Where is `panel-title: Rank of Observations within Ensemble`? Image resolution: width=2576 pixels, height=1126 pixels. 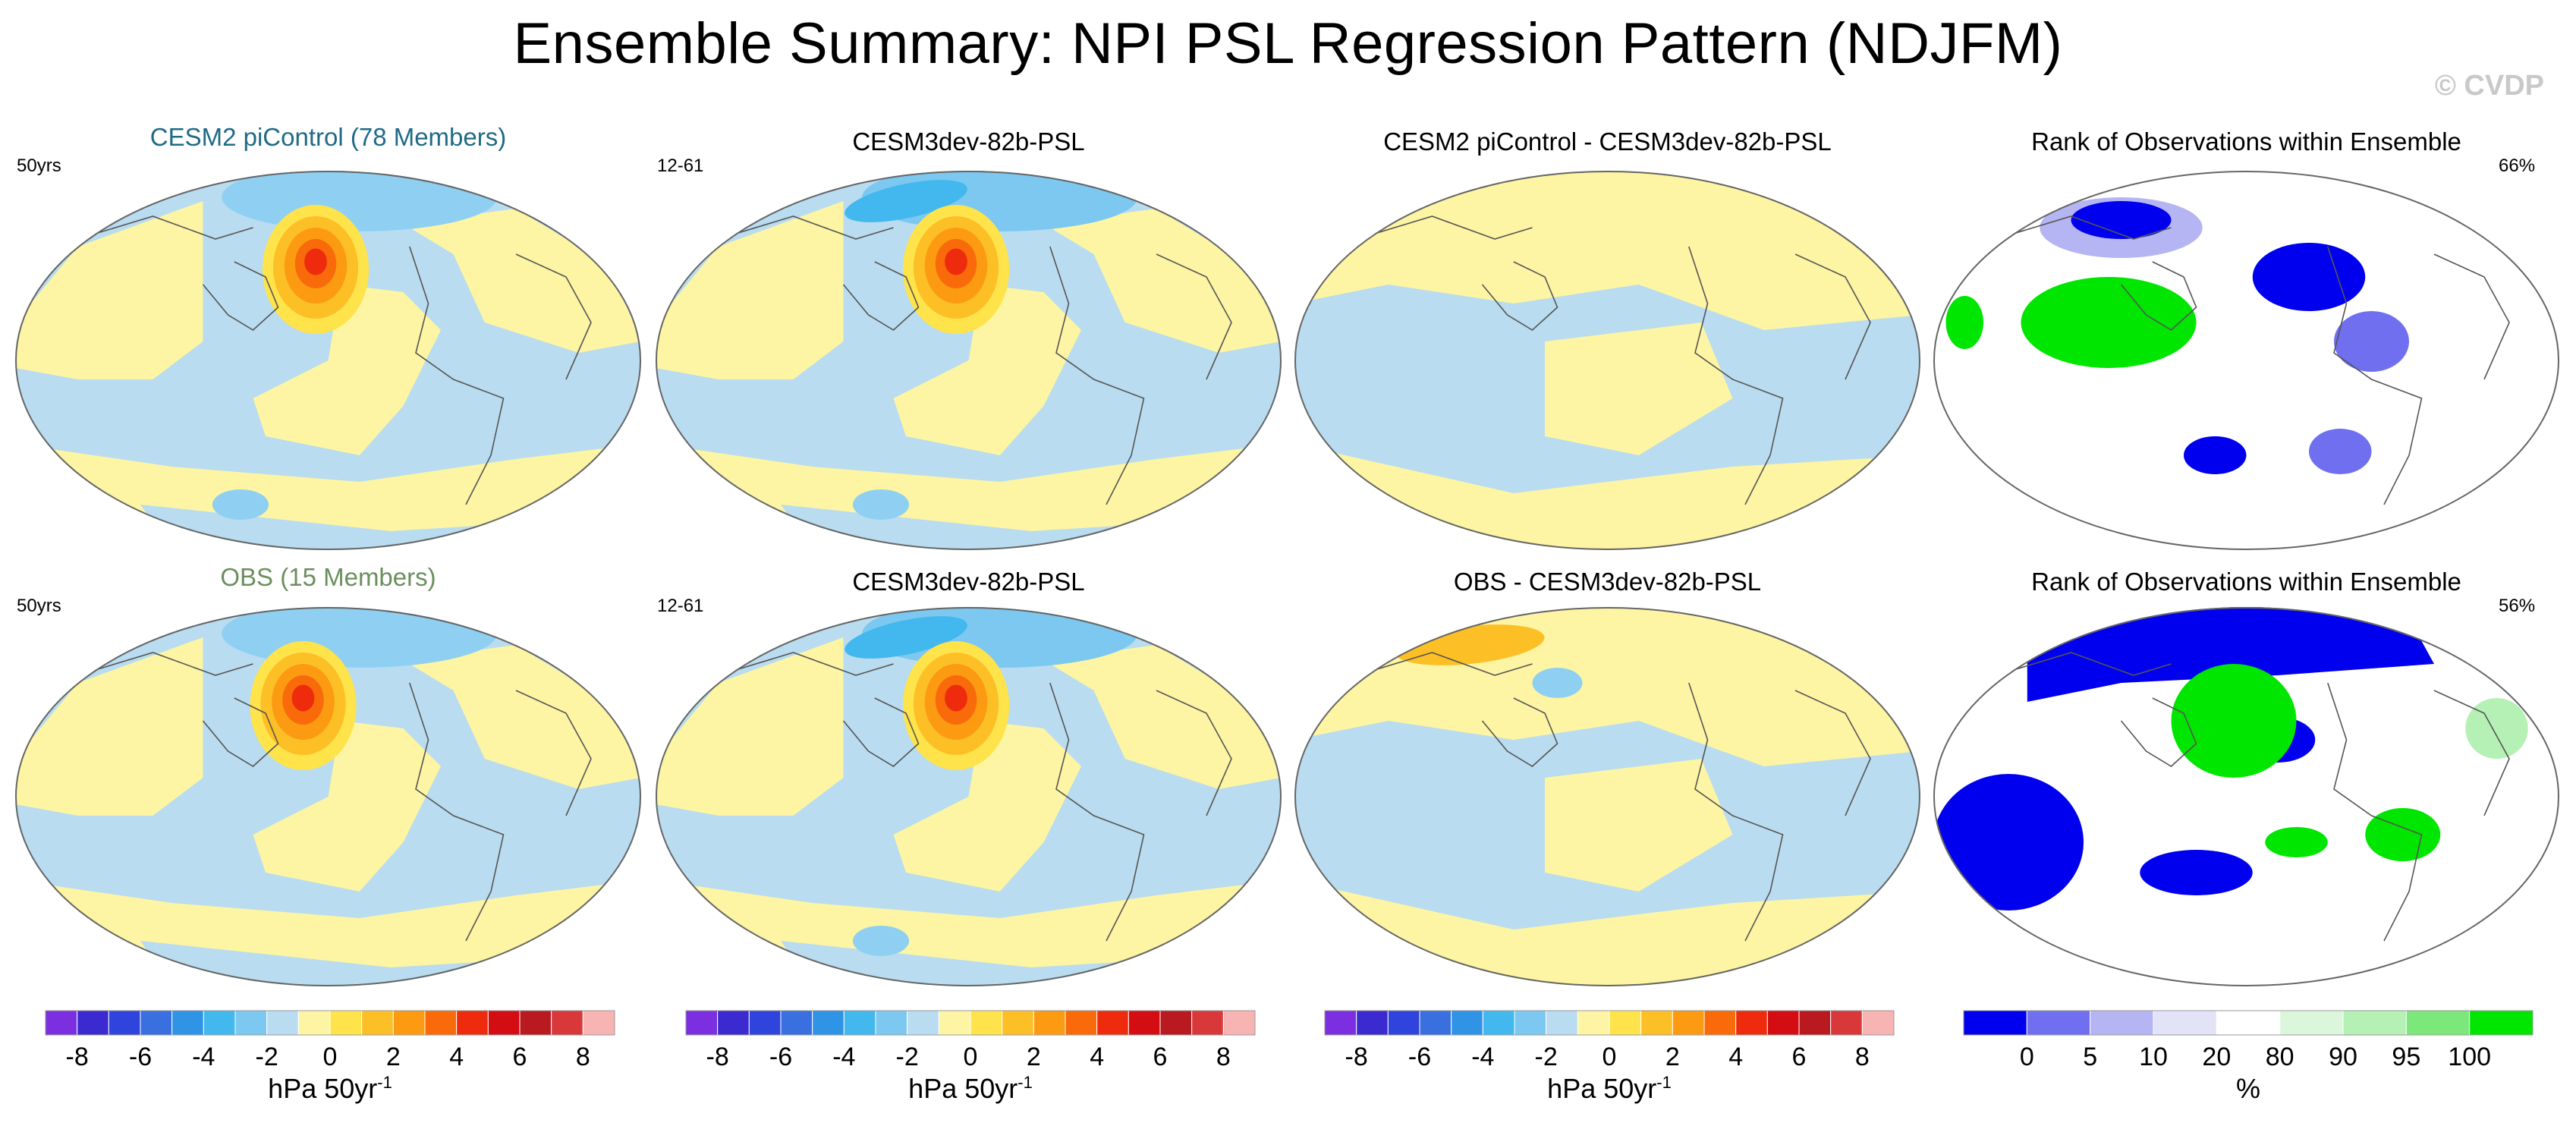
panel-title: Rank of Observations within Ensemble is located at coordinates (2246, 582).